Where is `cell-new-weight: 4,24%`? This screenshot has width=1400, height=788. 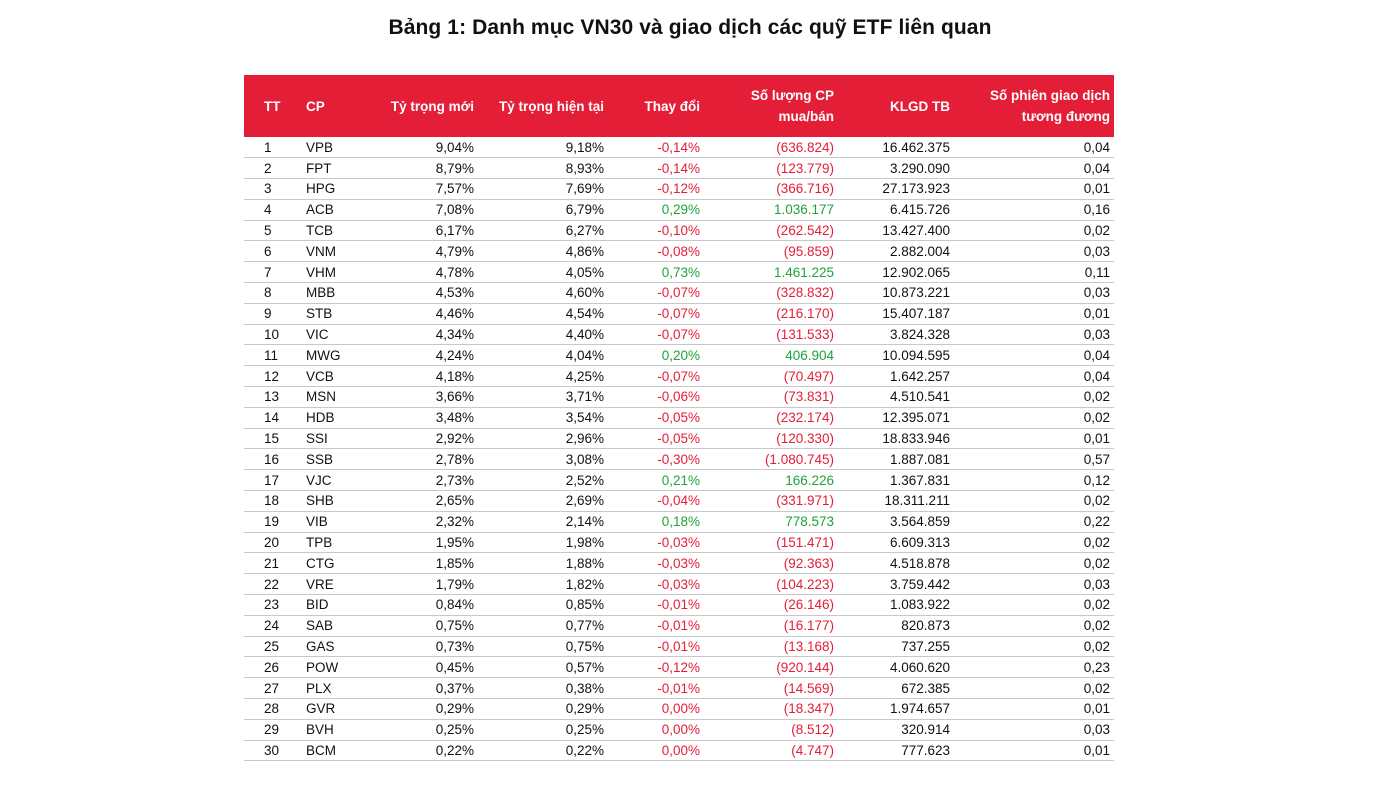 cell-new-weight: 4,24% is located at coordinates (417, 355).